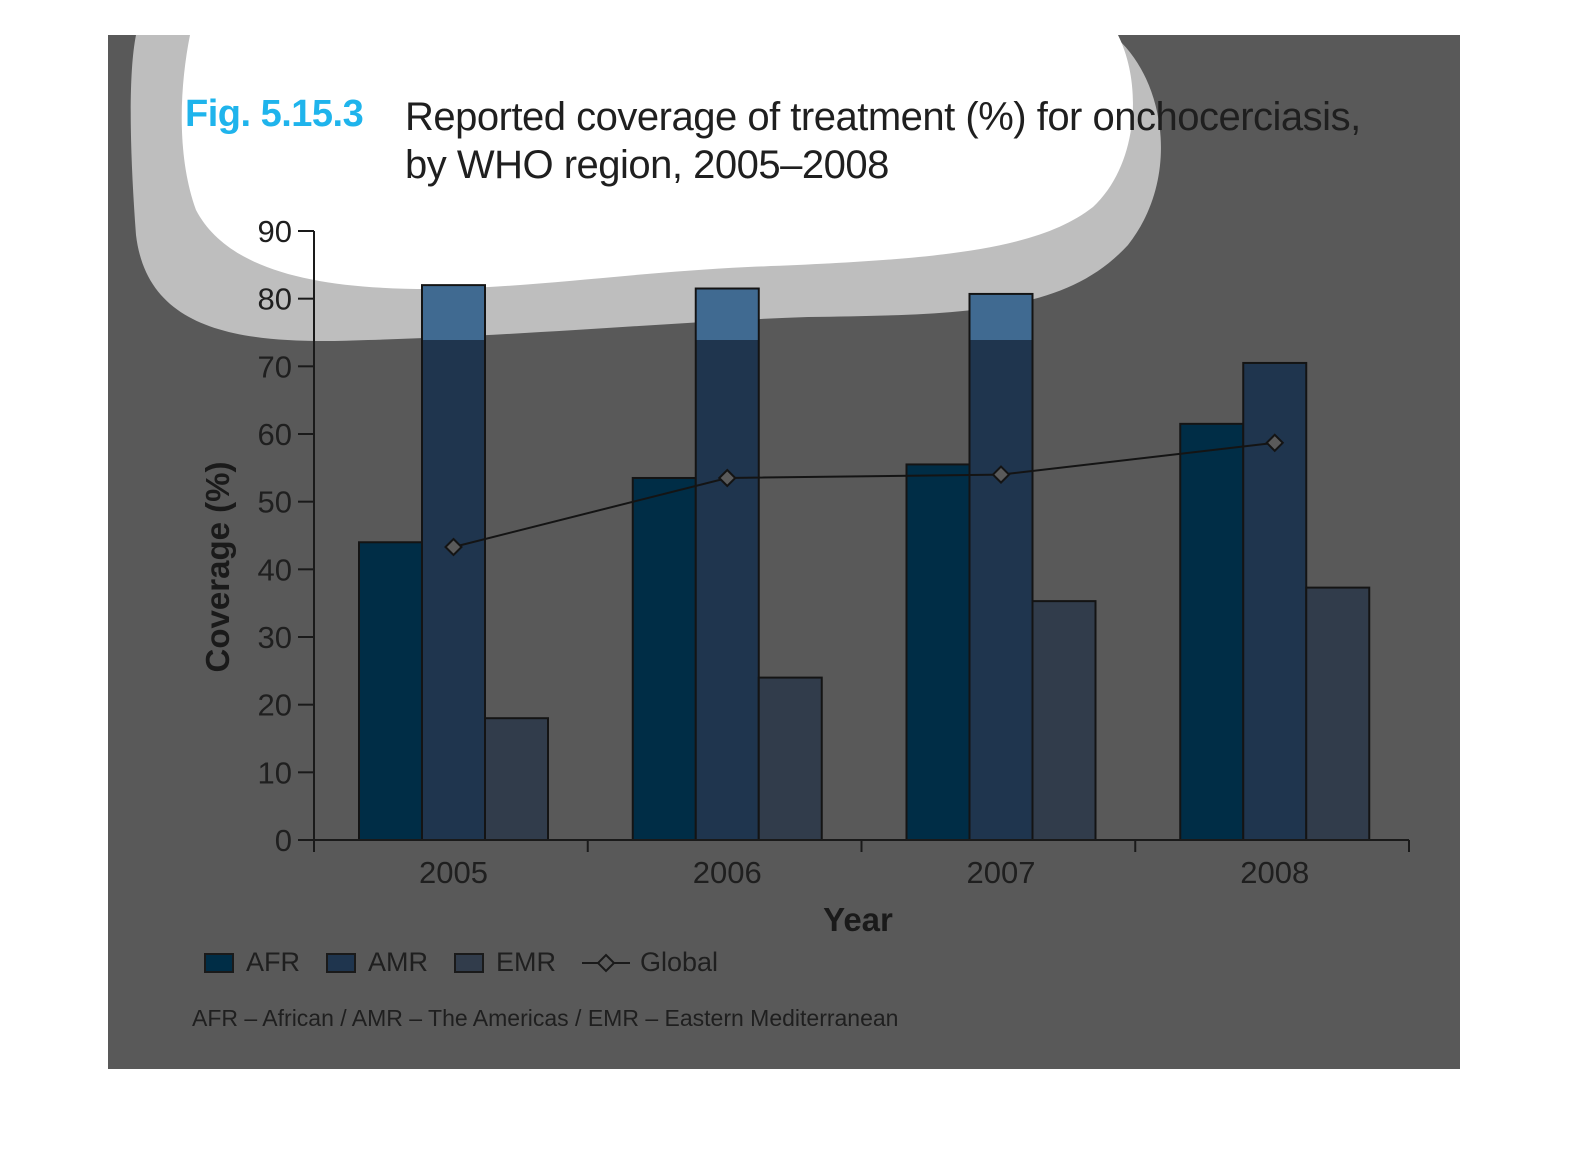  Describe the element at coordinates (664, 658) in the screenshot. I see `bar-afr-2006` at that location.